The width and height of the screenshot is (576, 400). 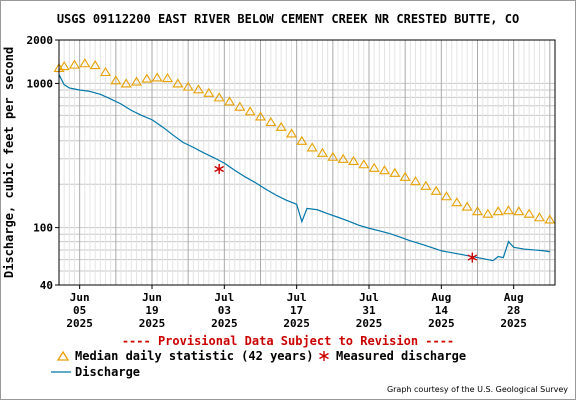 I want to click on legend-median: Median daily statistic (42 years), so click(x=184, y=356).